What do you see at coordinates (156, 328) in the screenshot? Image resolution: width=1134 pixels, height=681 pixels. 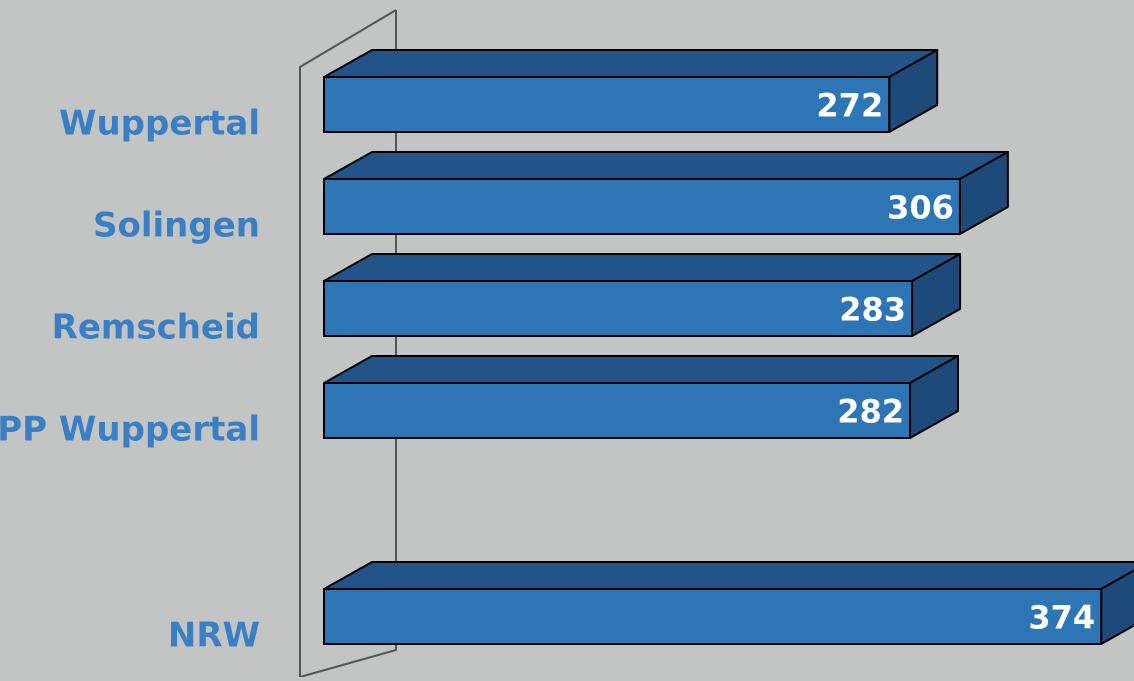 I see `category-label: Remscheid` at bounding box center [156, 328].